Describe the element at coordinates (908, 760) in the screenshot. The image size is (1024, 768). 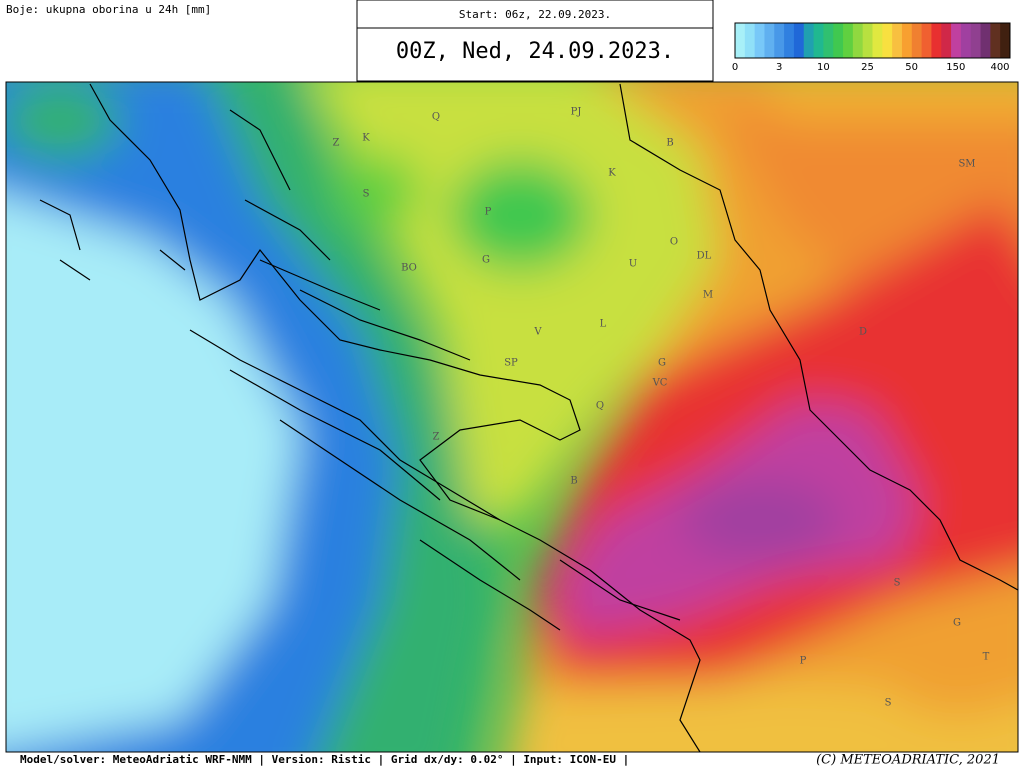
I see `copyright: (C) METEOADRIATIC, 2021` at that location.